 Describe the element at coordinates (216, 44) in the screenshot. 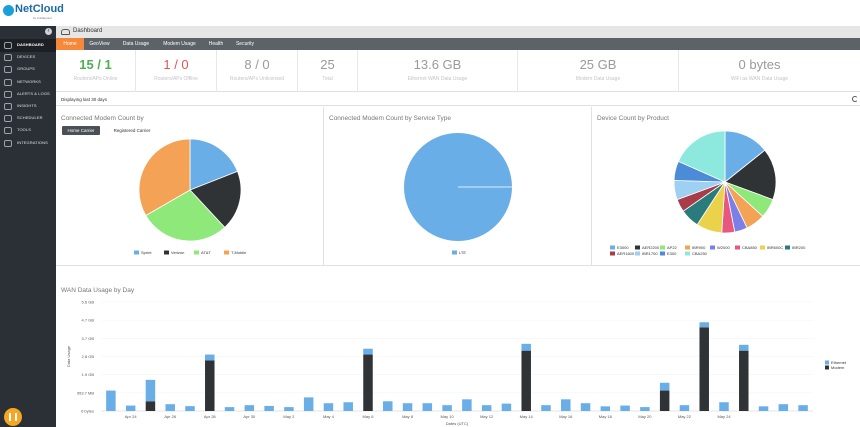

I see `tab-health: Health` at that location.